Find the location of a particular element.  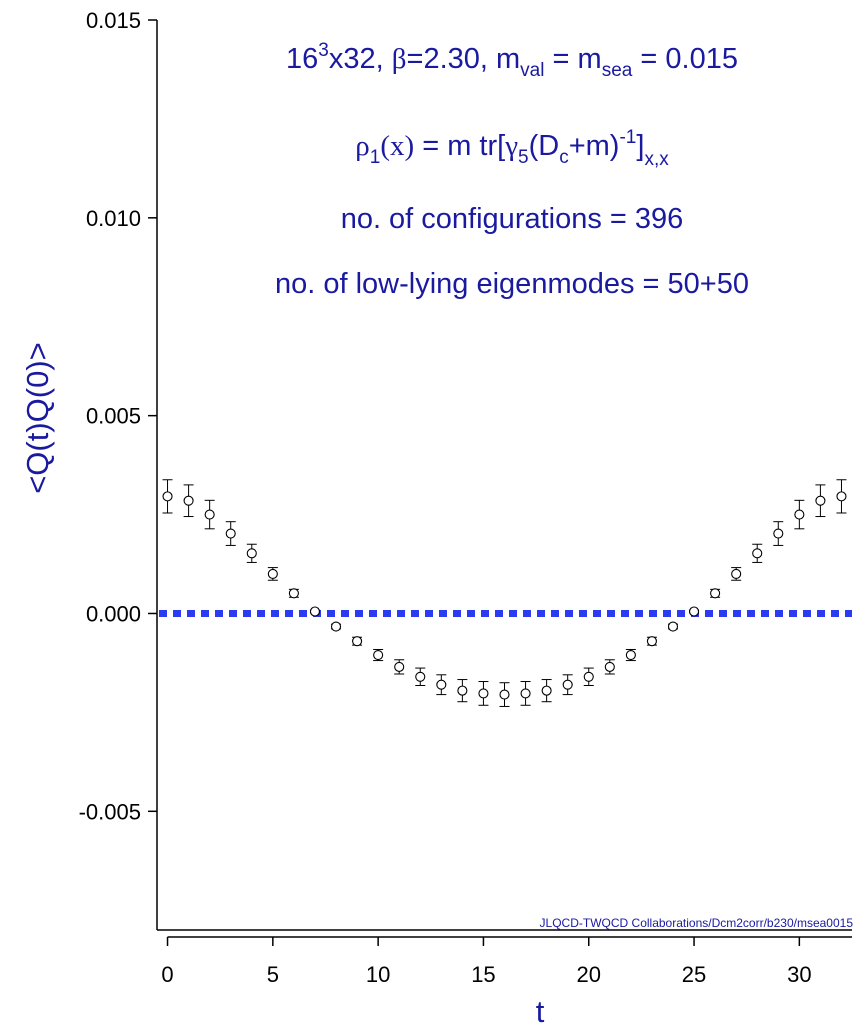

x-tick-label: 15 is located at coordinates (483, 974).